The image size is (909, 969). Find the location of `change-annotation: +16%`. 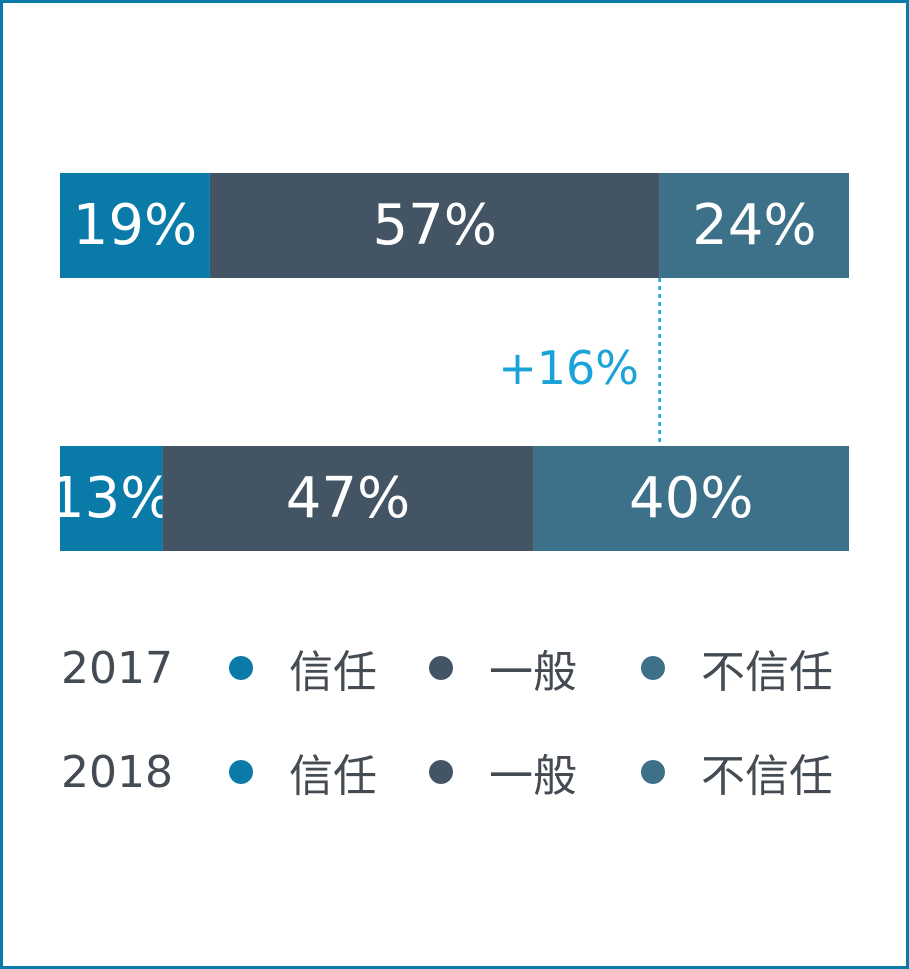

change-annotation: +16% is located at coordinates (568, 368).